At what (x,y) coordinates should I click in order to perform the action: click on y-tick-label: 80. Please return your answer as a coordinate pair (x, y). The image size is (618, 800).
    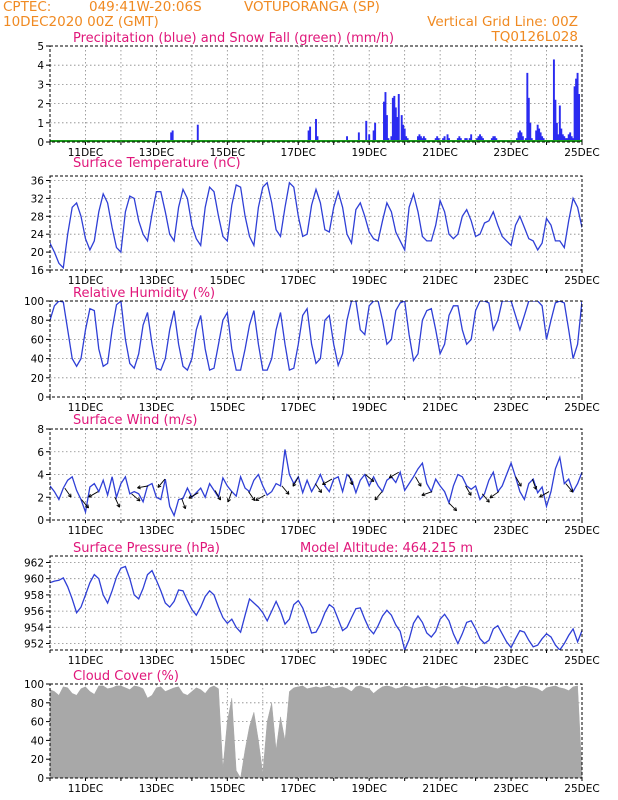
    Looking at the image, I should click on (37, 704).